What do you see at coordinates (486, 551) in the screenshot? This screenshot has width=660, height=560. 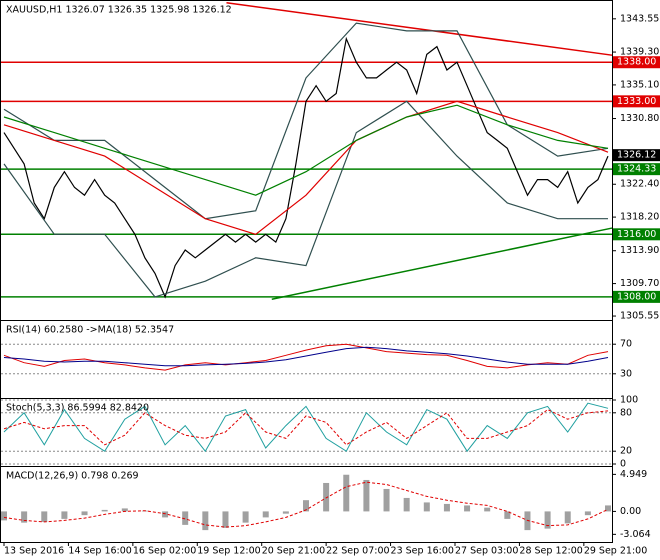 I see `x-tick-label: 27 Sep 03:00` at bounding box center [486, 551].